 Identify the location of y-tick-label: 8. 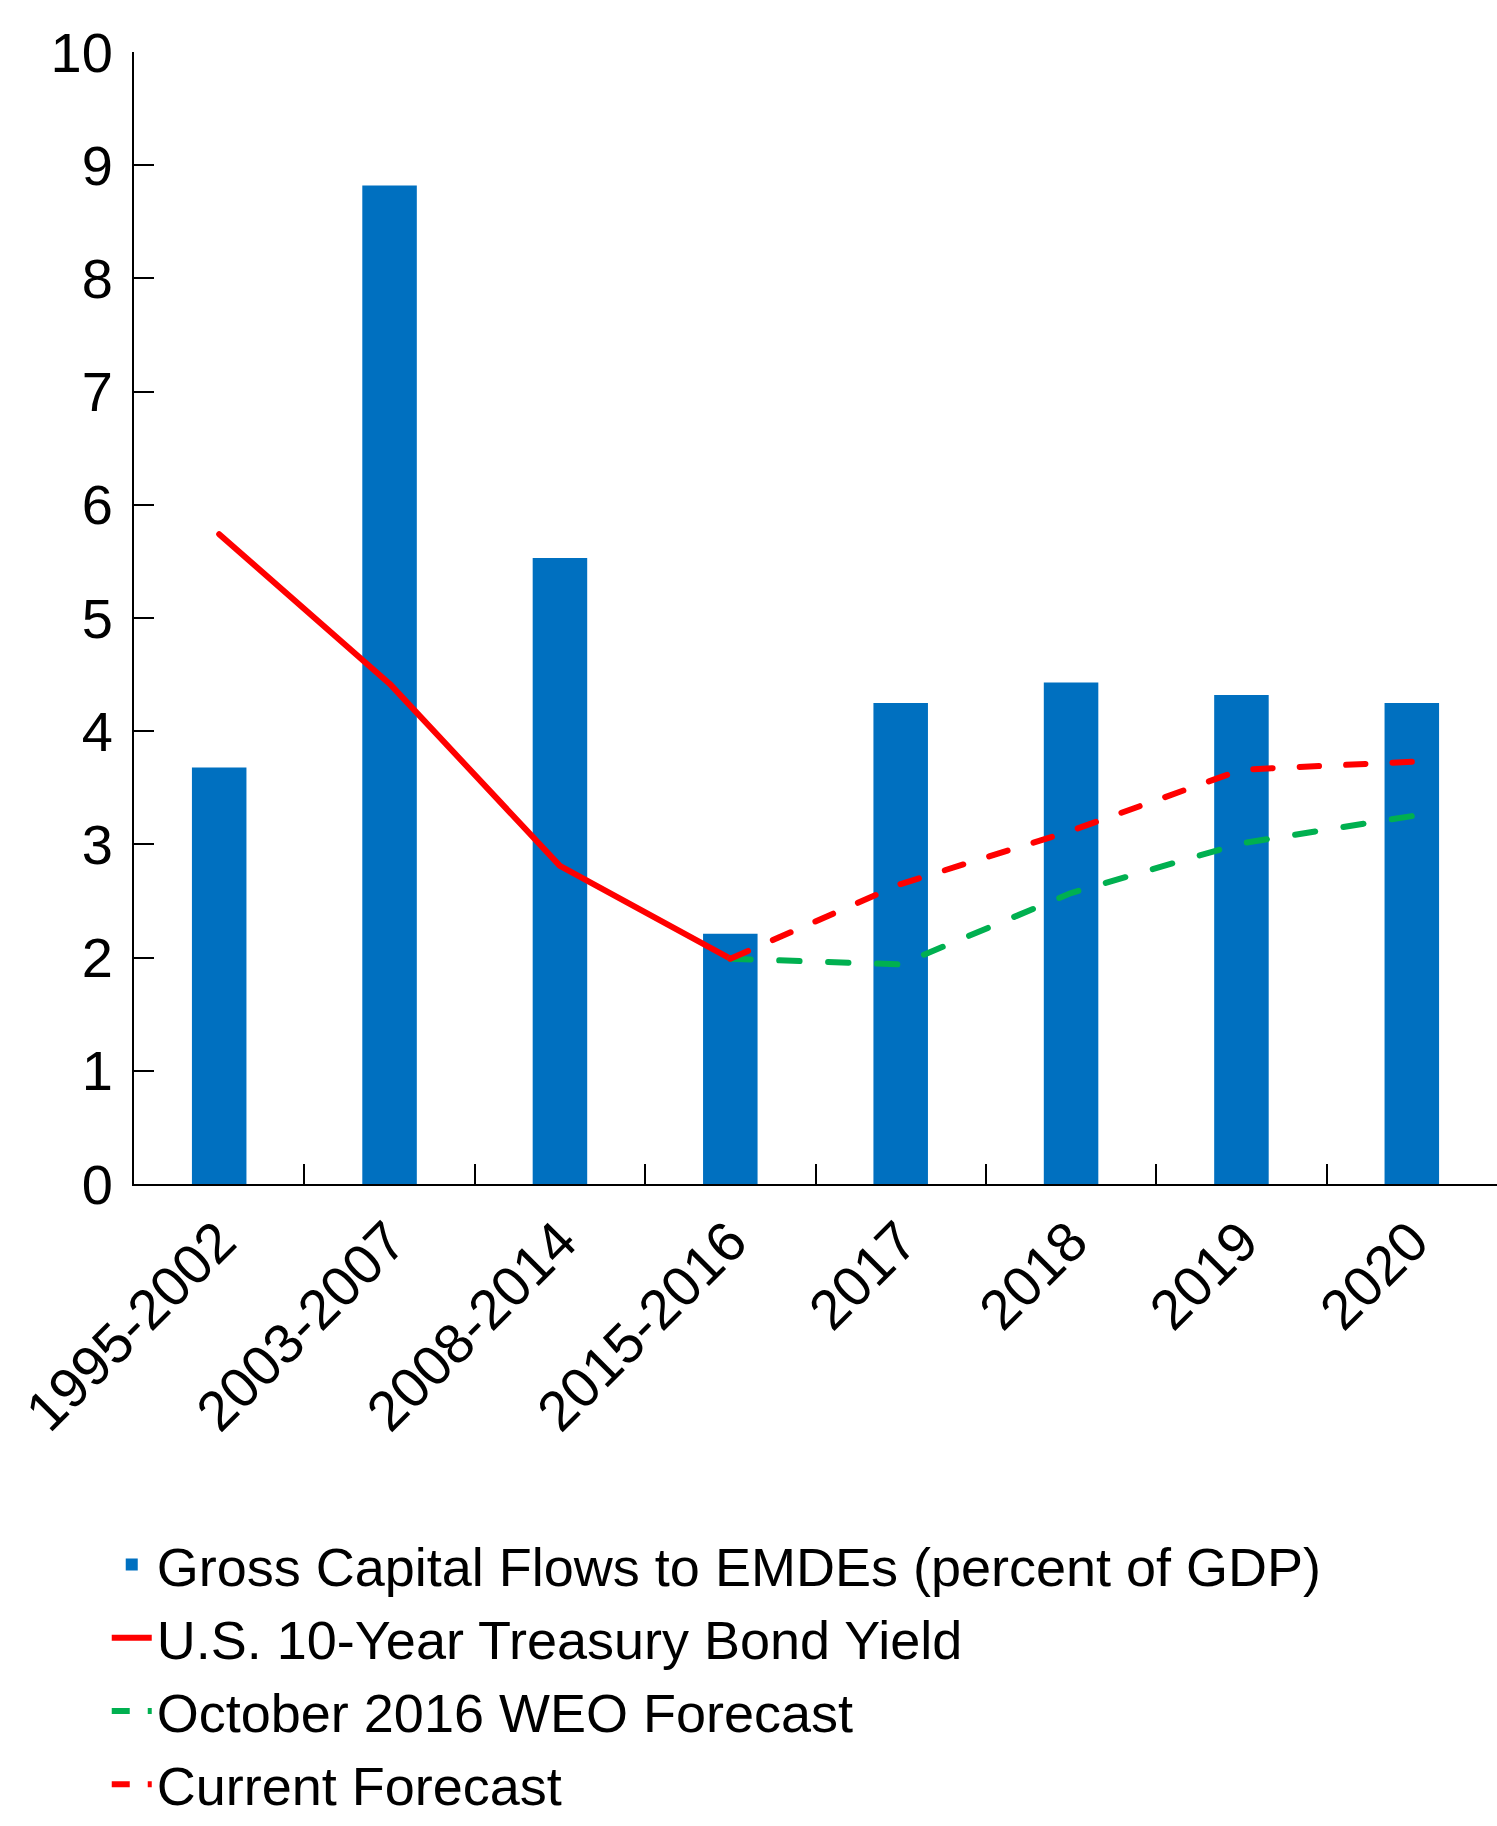
(97, 278).